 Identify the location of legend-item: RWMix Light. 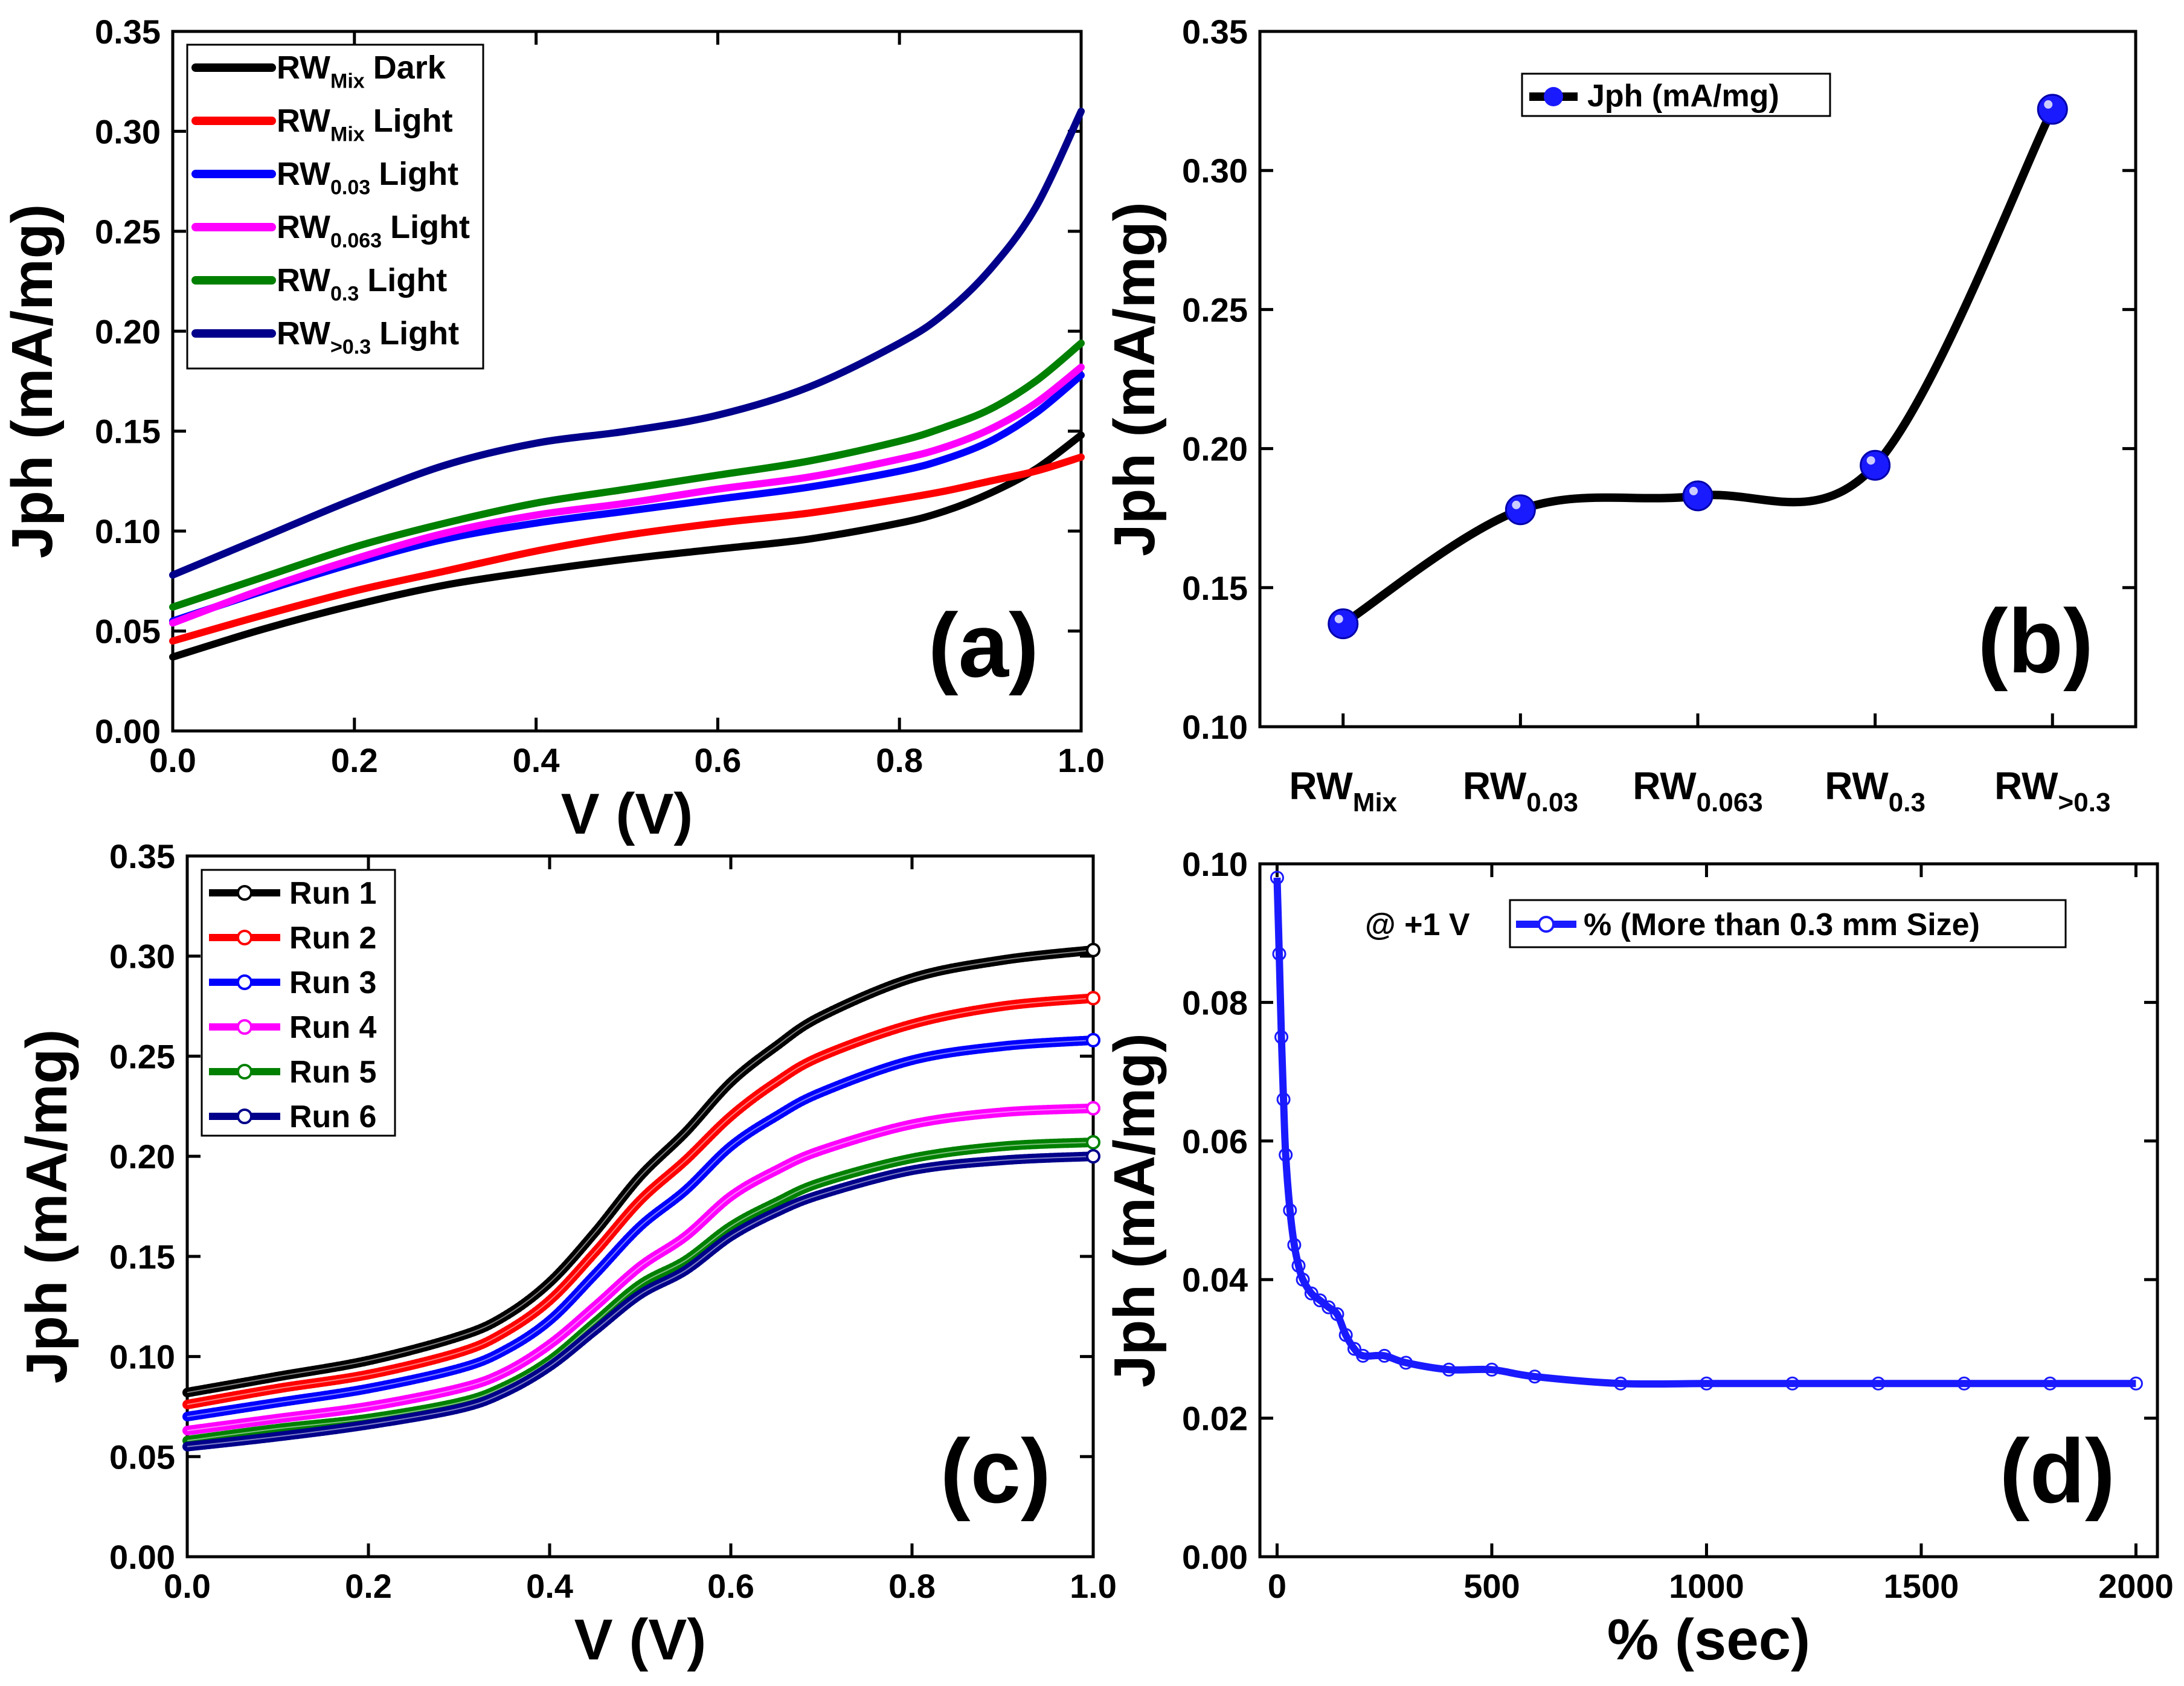
(365, 124).